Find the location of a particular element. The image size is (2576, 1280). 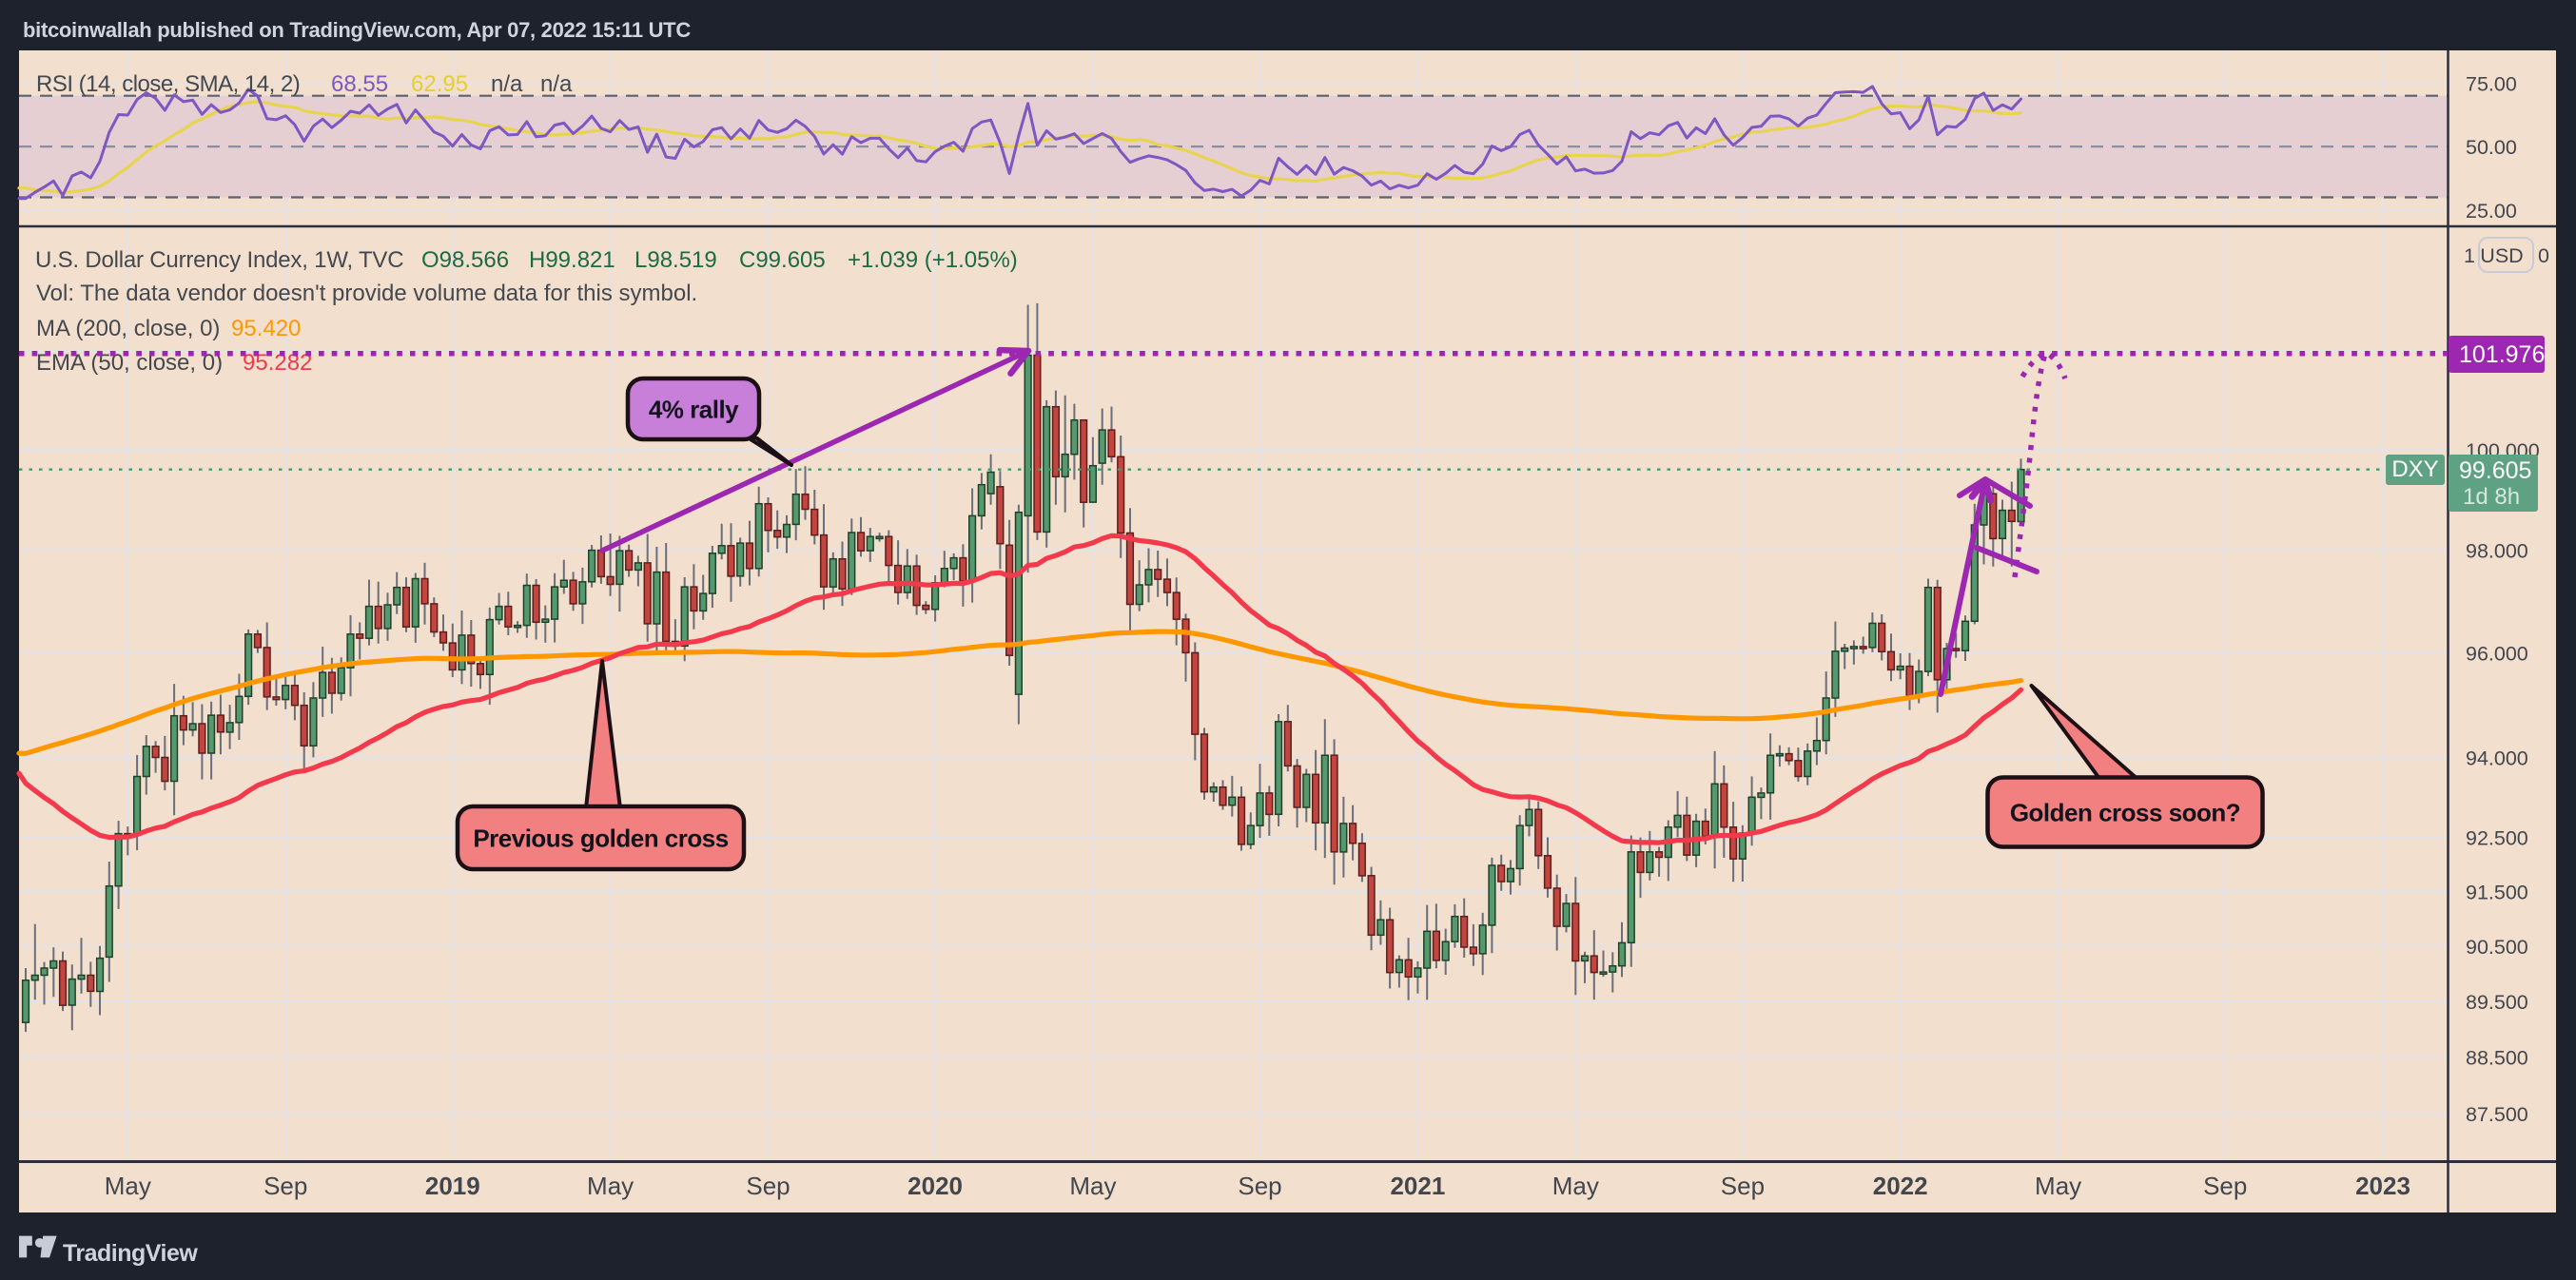

svg-text: 50.00 is located at coordinates (2492, 147).